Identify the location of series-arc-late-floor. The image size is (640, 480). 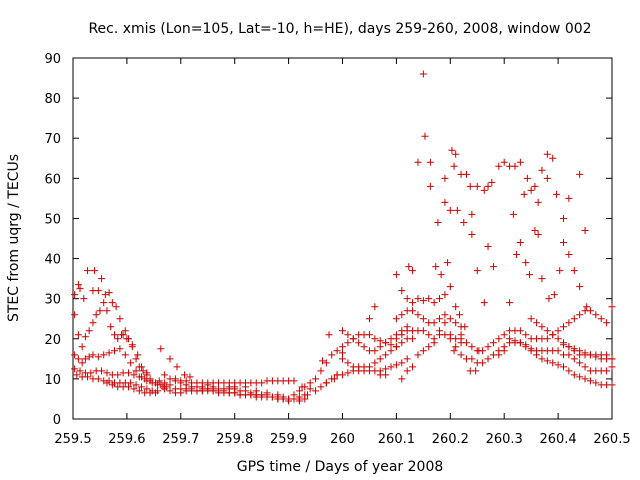
(561, 362).